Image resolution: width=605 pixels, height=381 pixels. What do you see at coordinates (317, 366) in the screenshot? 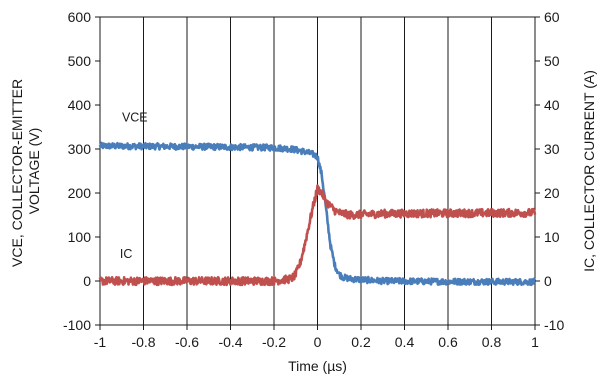
I see `x-axis-label: Time (µs)` at bounding box center [317, 366].